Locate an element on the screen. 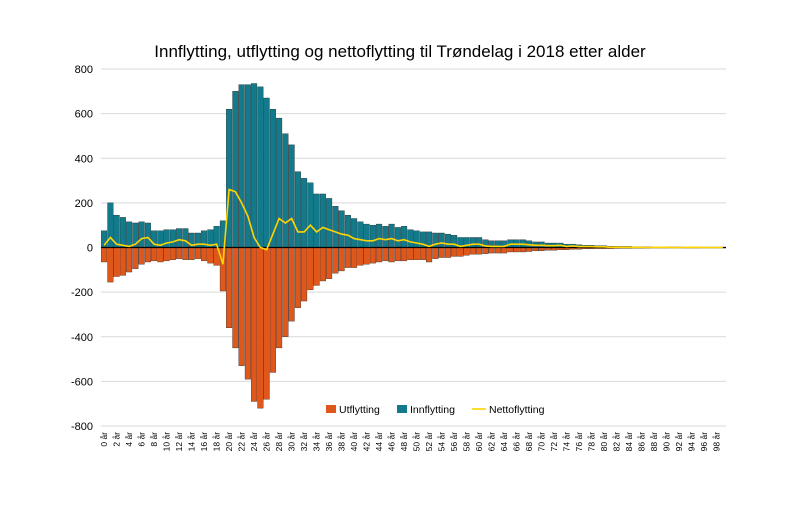 Image resolution: width=800 pixels, height=507 pixels. x-tick-label: 34 år is located at coordinates (317, 442).